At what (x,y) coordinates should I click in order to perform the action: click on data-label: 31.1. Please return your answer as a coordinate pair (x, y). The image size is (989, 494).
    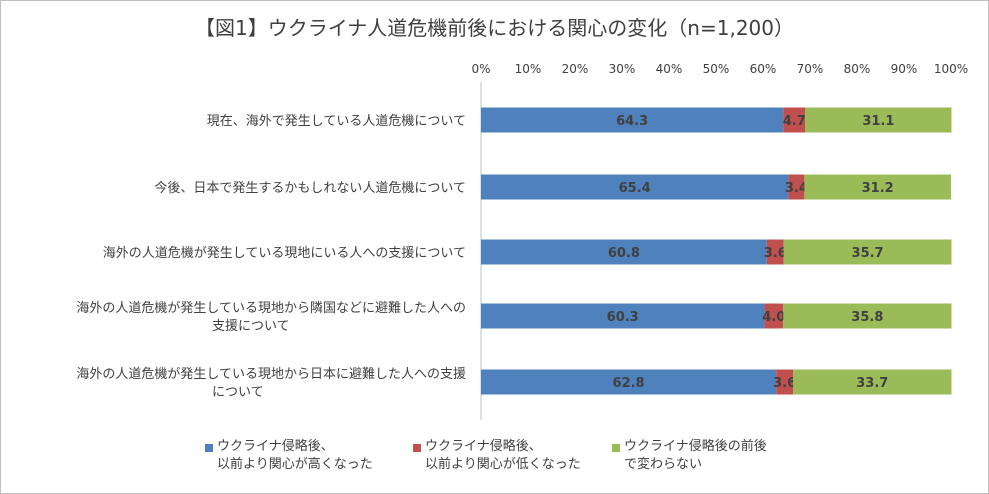
    Looking at the image, I should click on (878, 121).